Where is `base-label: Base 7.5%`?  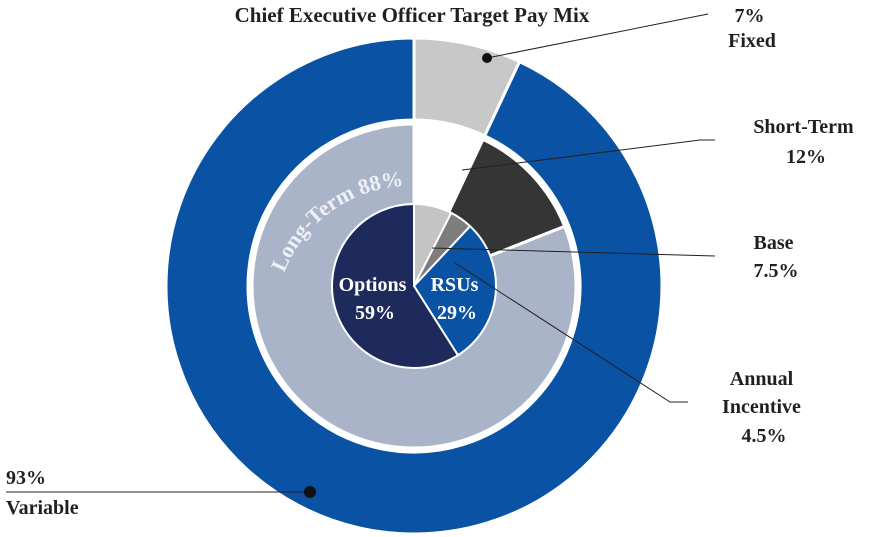
base-label: Base 7.5% is located at coordinates (776, 257).